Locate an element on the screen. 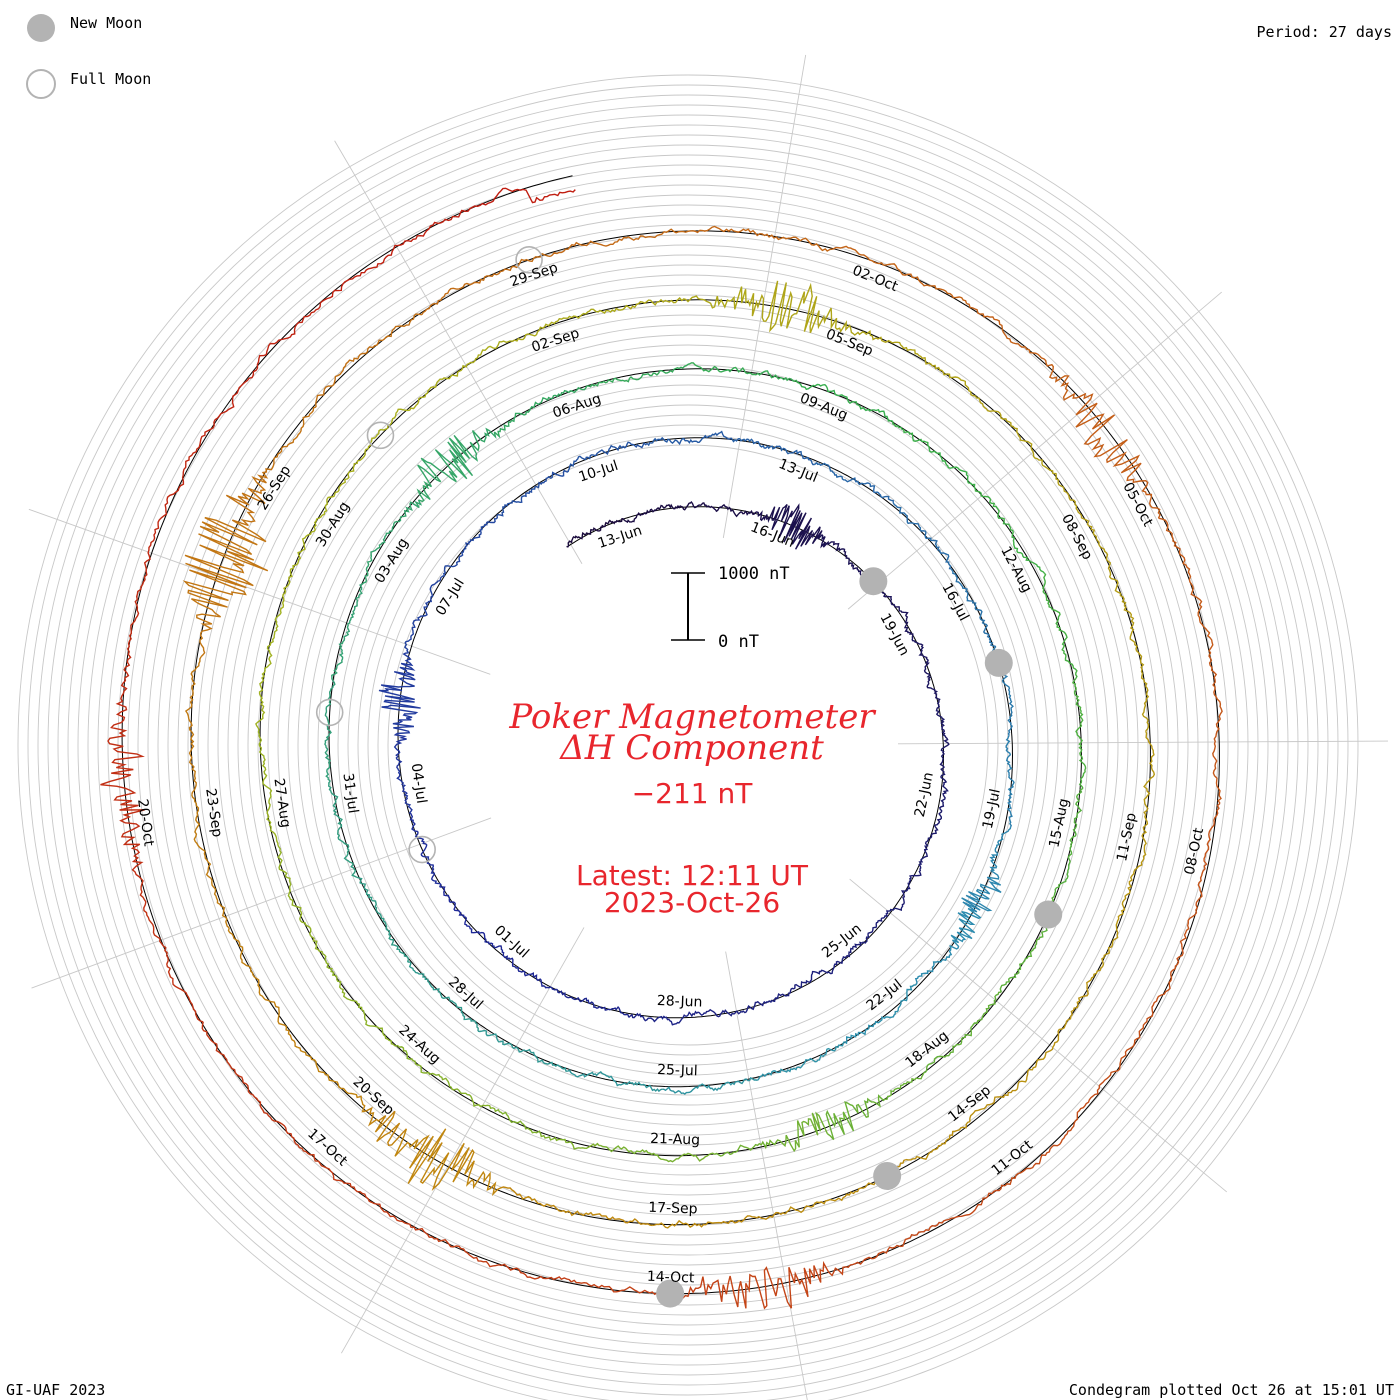 This screenshot has width=1400, height=1400. date-tick-label: 20-Oct is located at coordinates (145, 823).